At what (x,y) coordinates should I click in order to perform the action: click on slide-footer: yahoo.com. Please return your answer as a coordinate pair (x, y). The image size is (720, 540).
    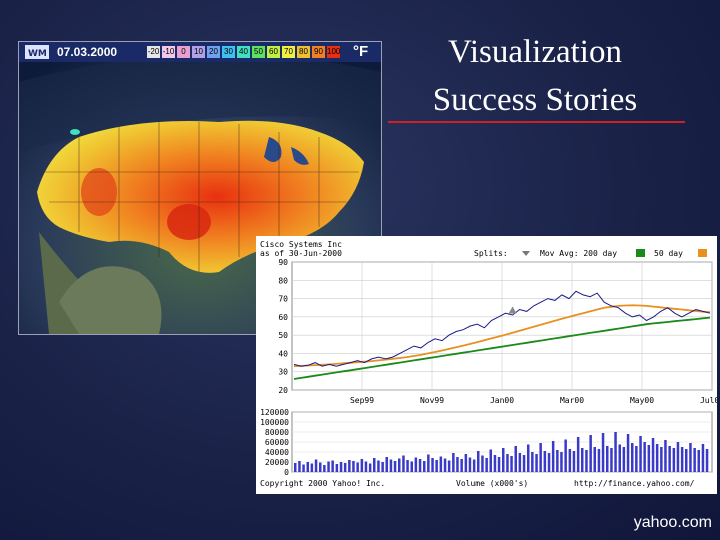
    Looking at the image, I should click on (672, 522).